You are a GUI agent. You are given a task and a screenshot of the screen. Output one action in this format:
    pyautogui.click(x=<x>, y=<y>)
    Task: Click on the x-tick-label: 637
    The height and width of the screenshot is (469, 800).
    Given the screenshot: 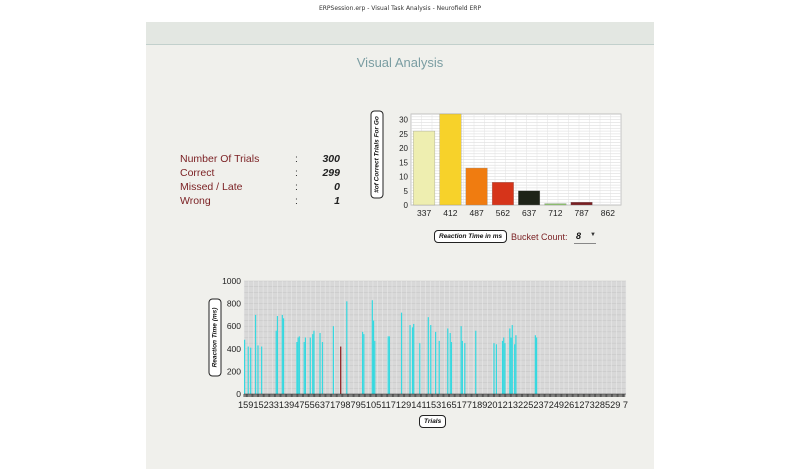 What is the action you would take?
    pyautogui.click(x=529, y=213)
    